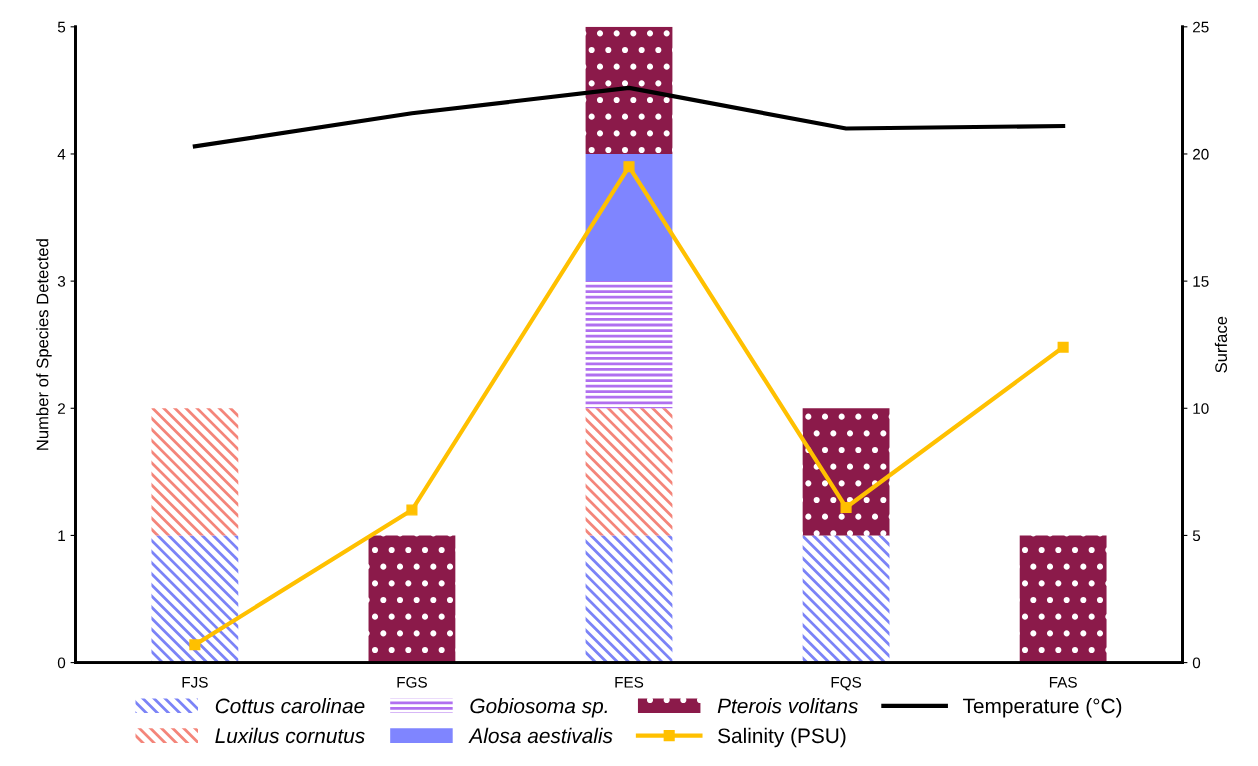 This screenshot has height=766, width=1258. I want to click on y2-tick-label: 15, so click(1201, 281).